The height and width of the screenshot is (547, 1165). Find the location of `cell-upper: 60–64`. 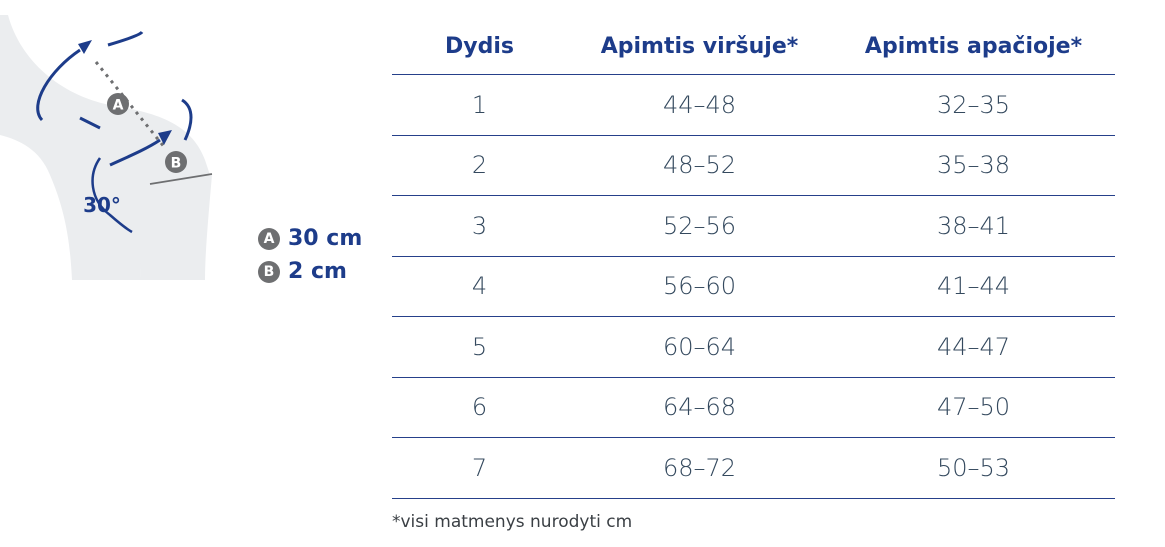

cell-upper: 60–64 is located at coordinates (699, 347).